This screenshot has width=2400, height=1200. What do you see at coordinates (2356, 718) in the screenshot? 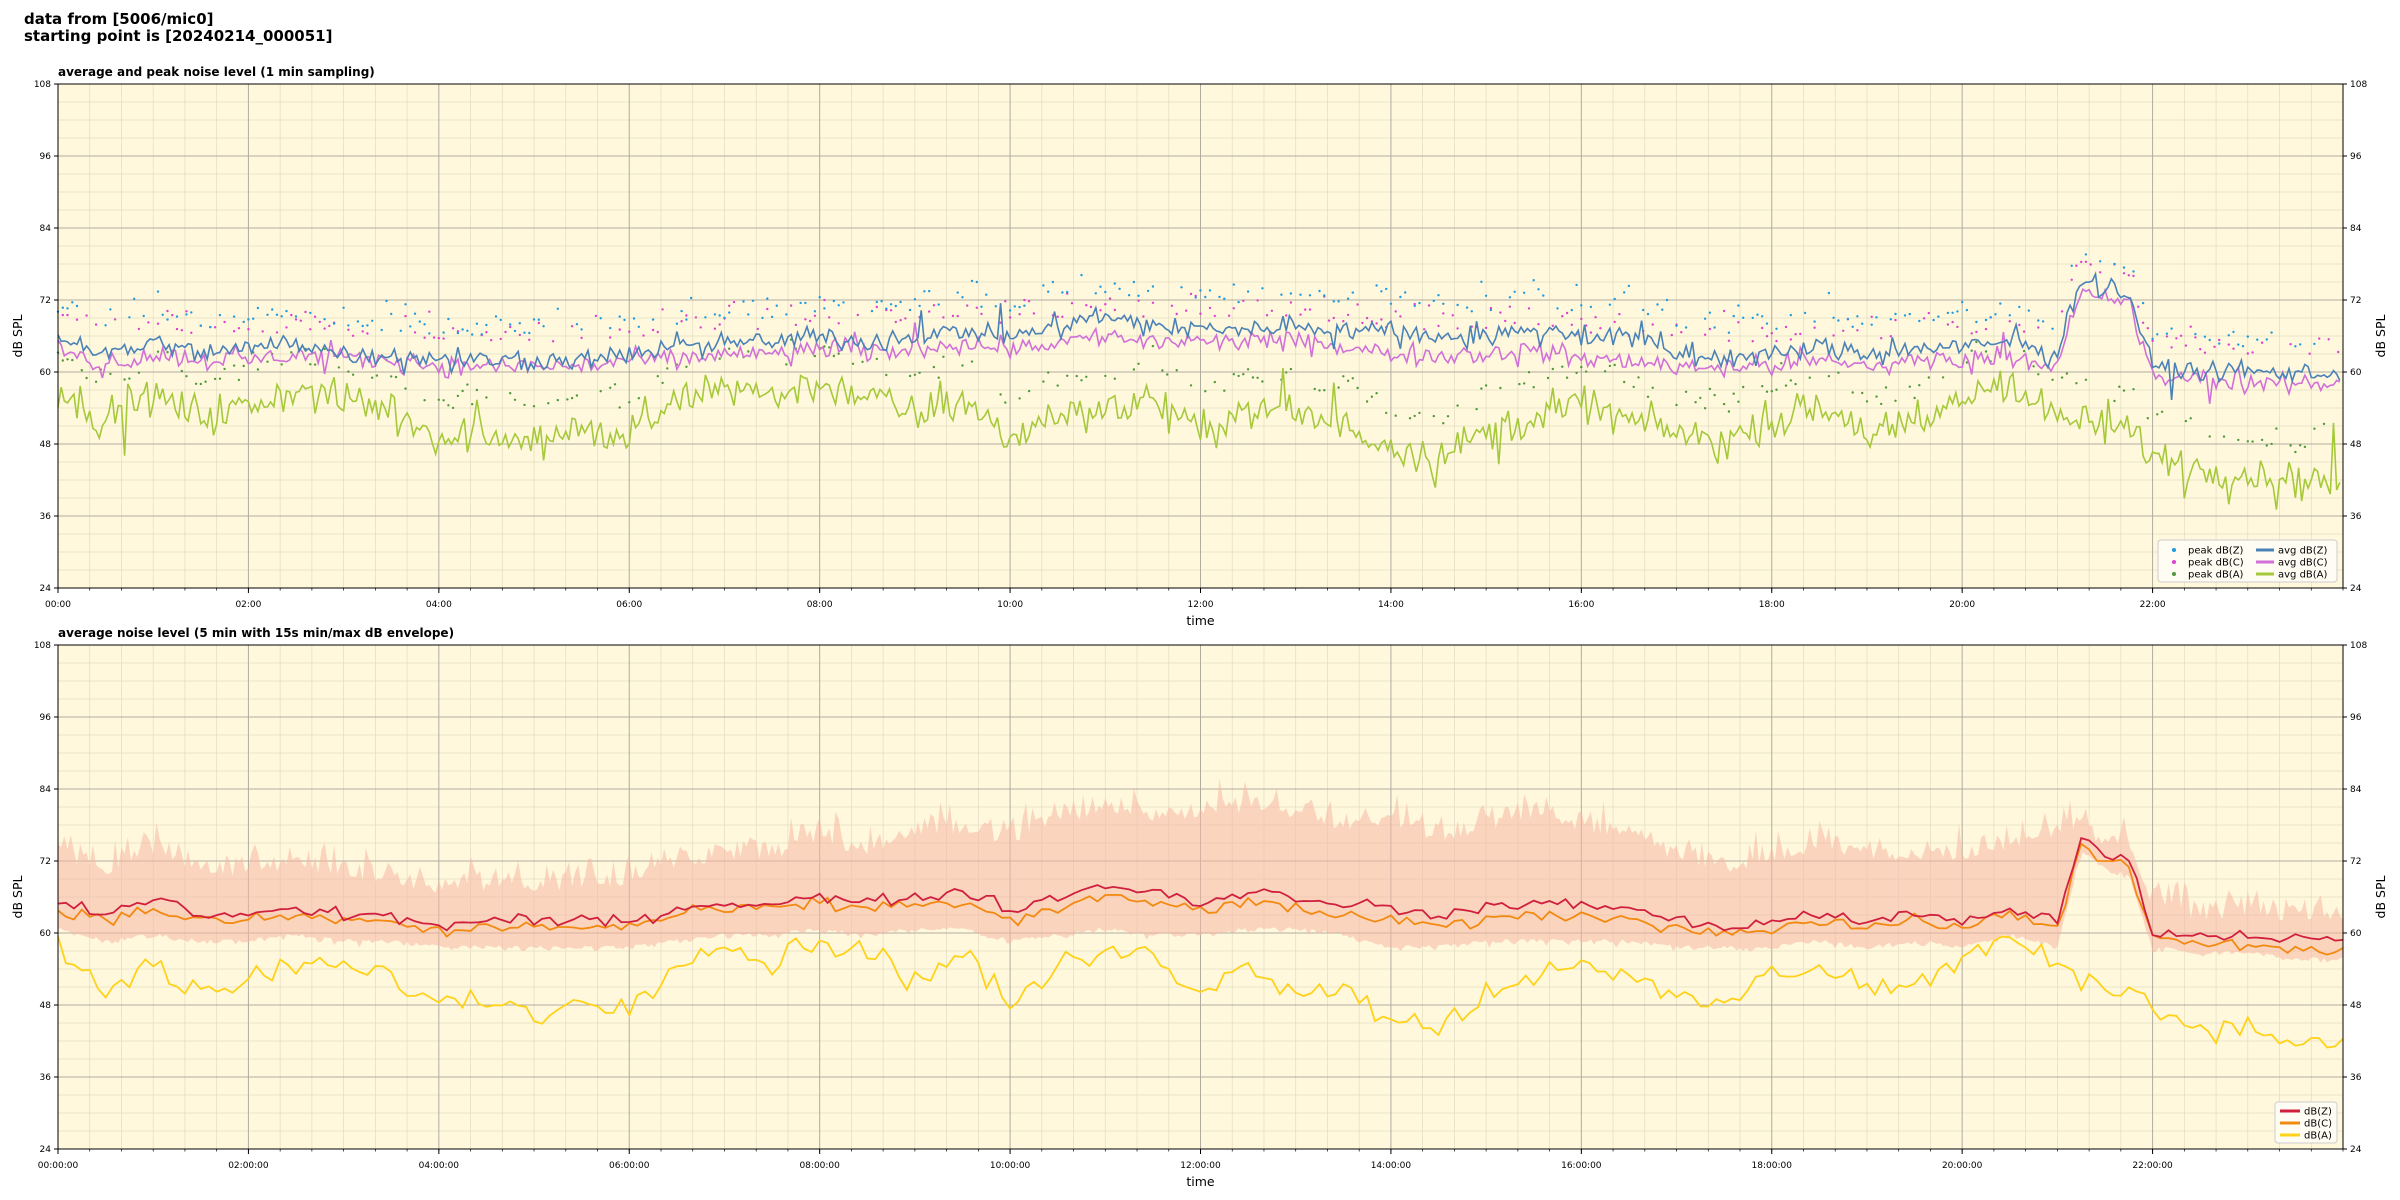
I see `y-tick-label-right: 96` at bounding box center [2356, 718].